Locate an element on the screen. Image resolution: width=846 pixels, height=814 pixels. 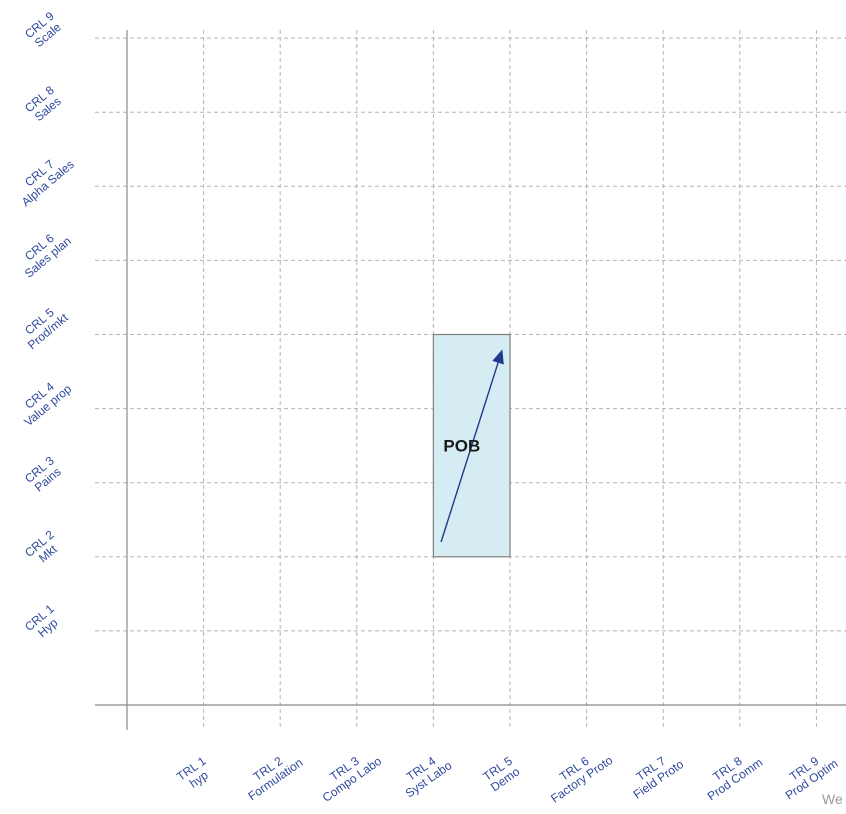
watermark-text: We is located at coordinates (832, 799).